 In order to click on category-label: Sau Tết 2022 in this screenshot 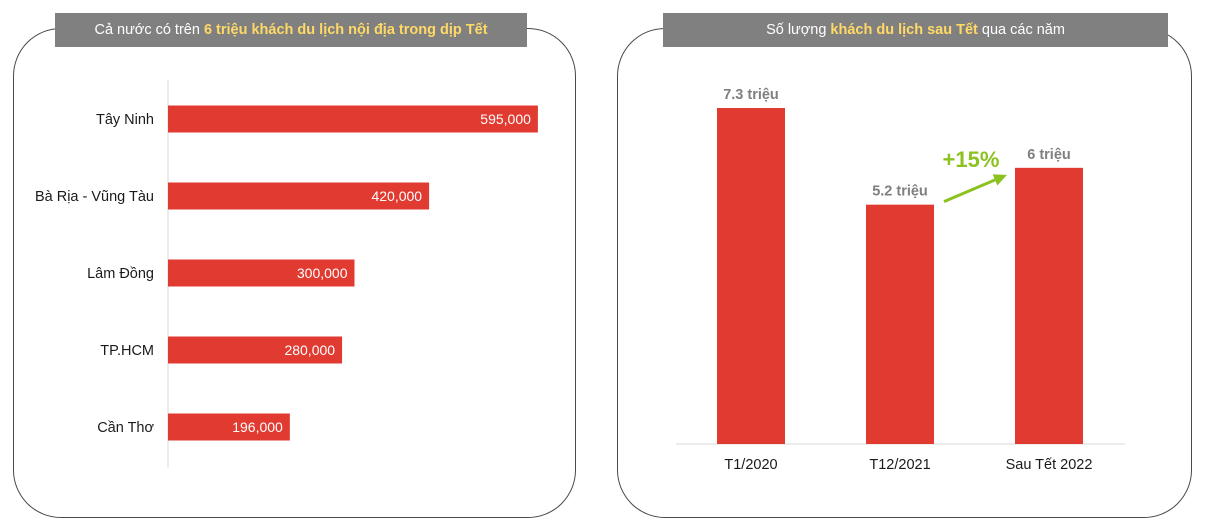, I will do `click(1049, 465)`.